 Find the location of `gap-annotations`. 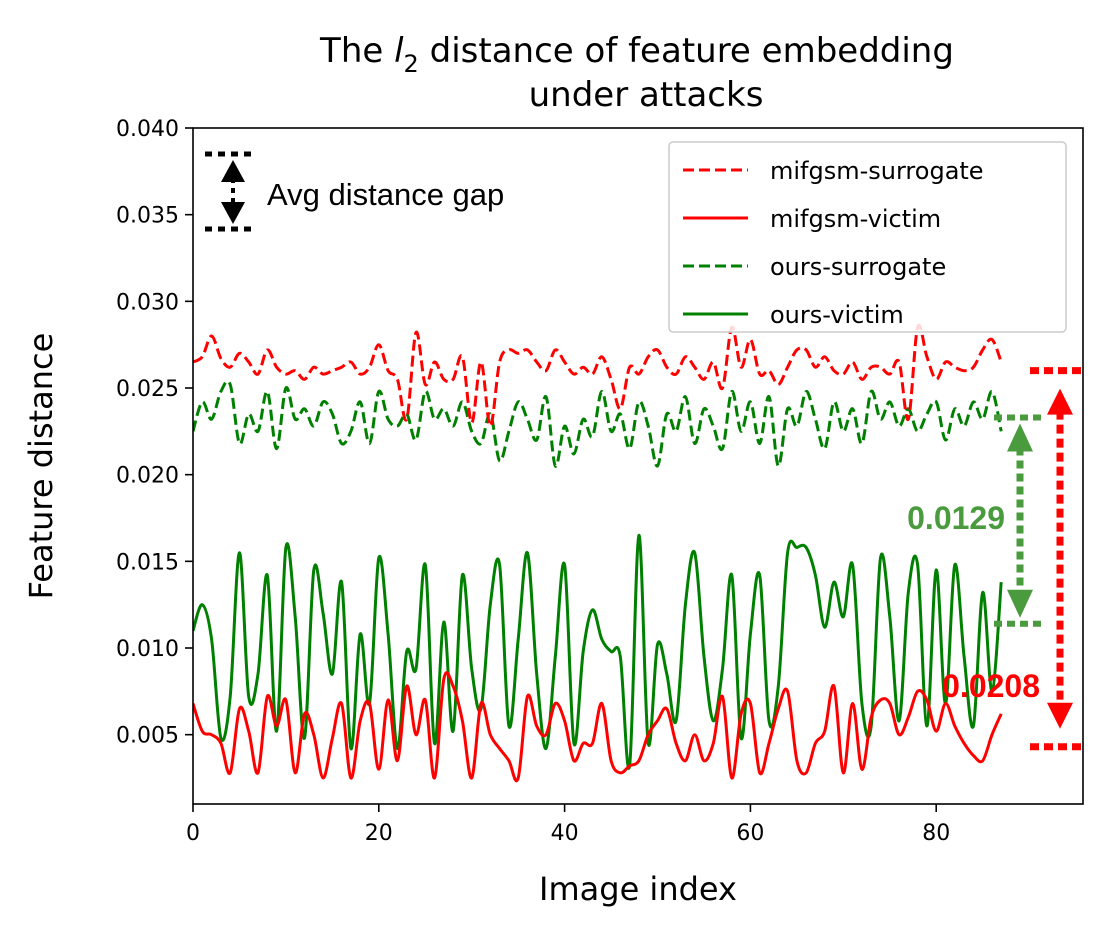

gap-annotations is located at coordinates (1038, 559).